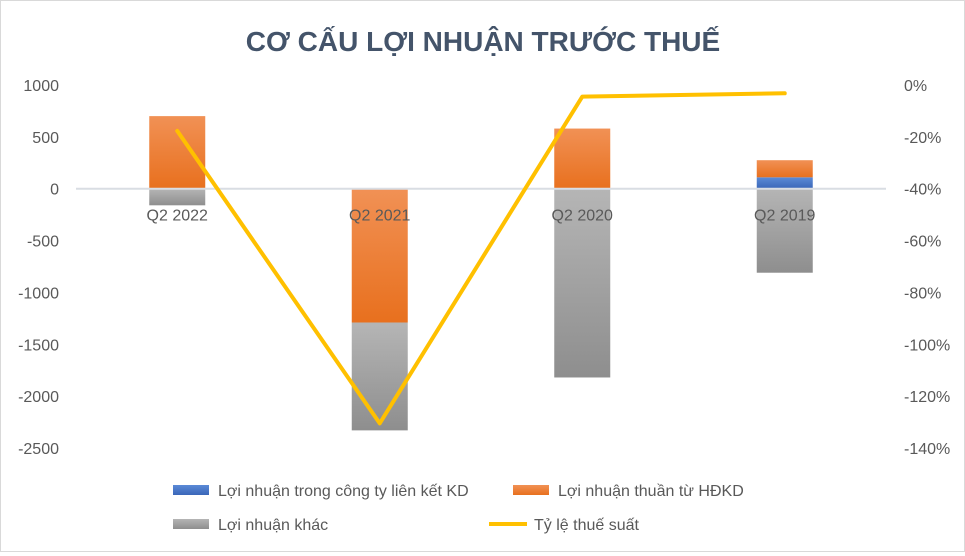  I want to click on y-right-tick-label: -40%, so click(922, 190).